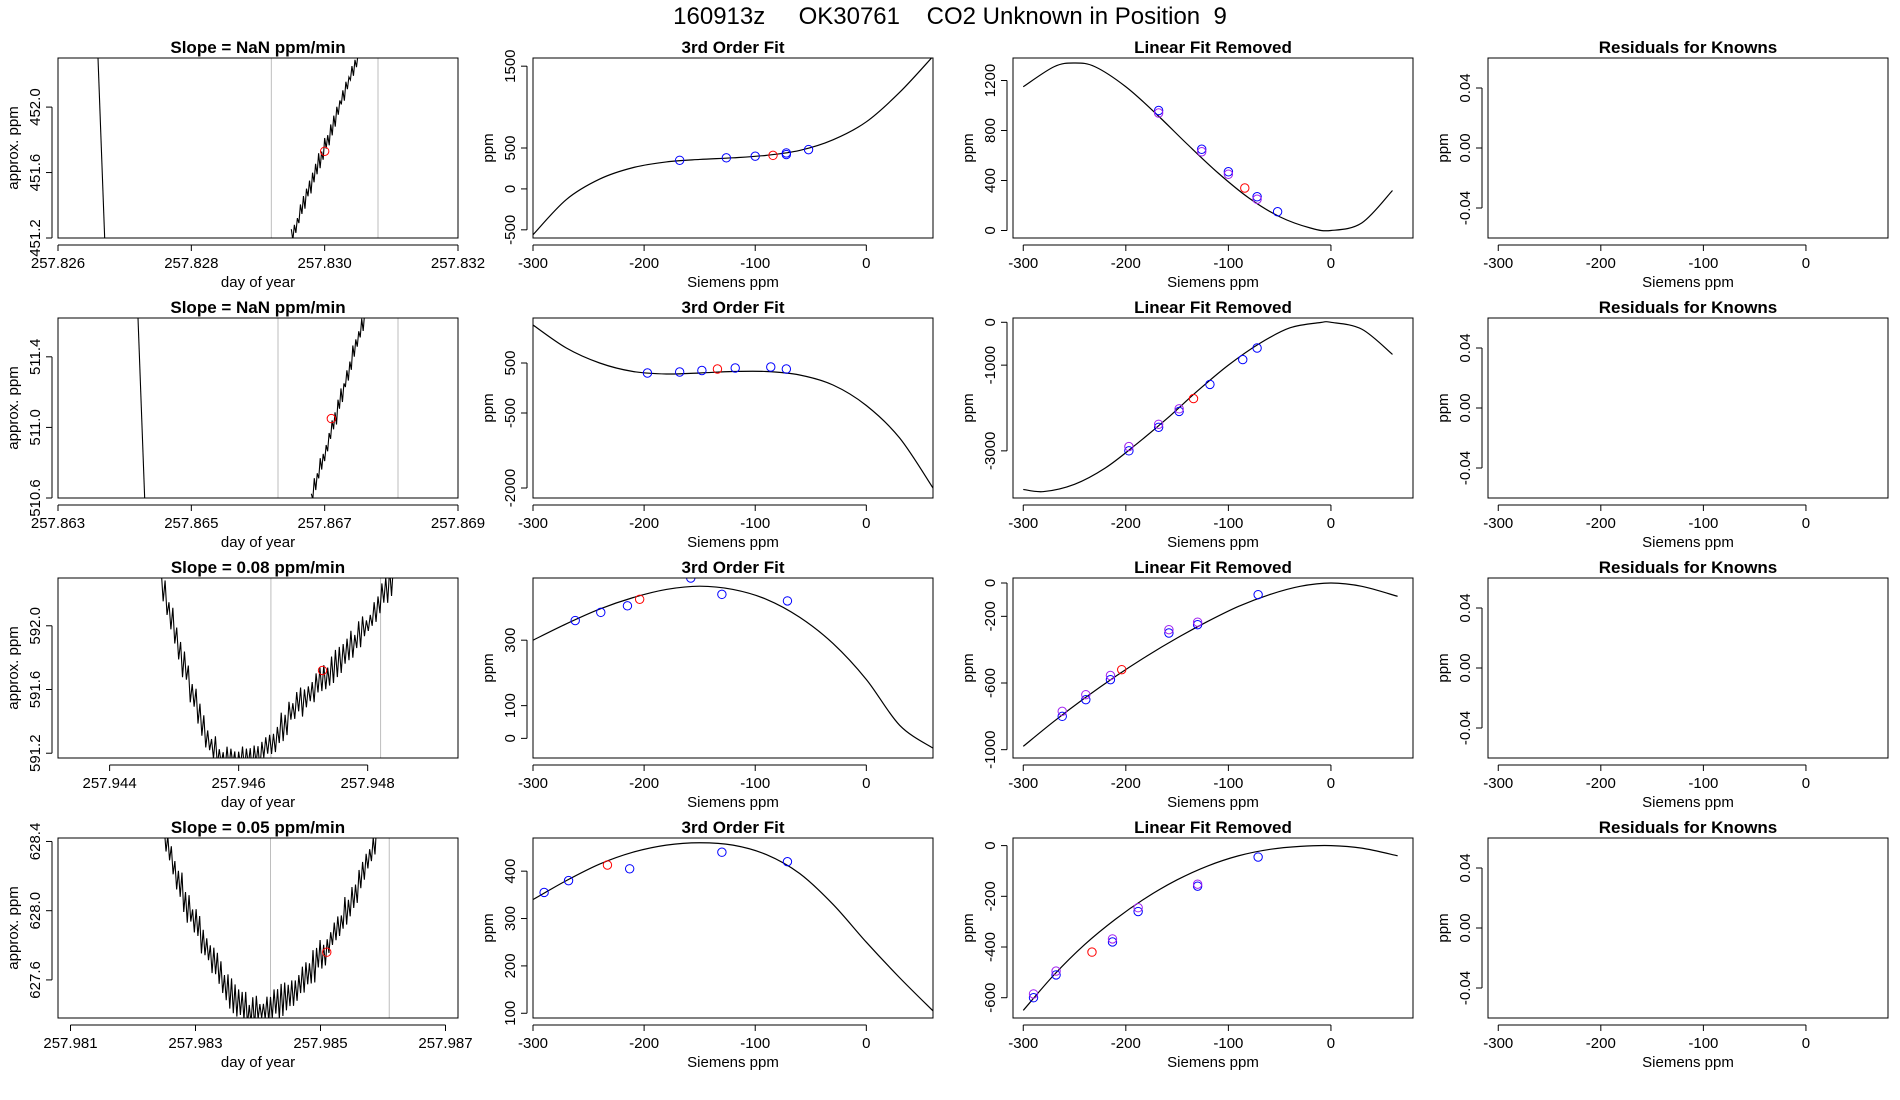  I want to click on y-tick-label: 511.4, so click(35, 357).